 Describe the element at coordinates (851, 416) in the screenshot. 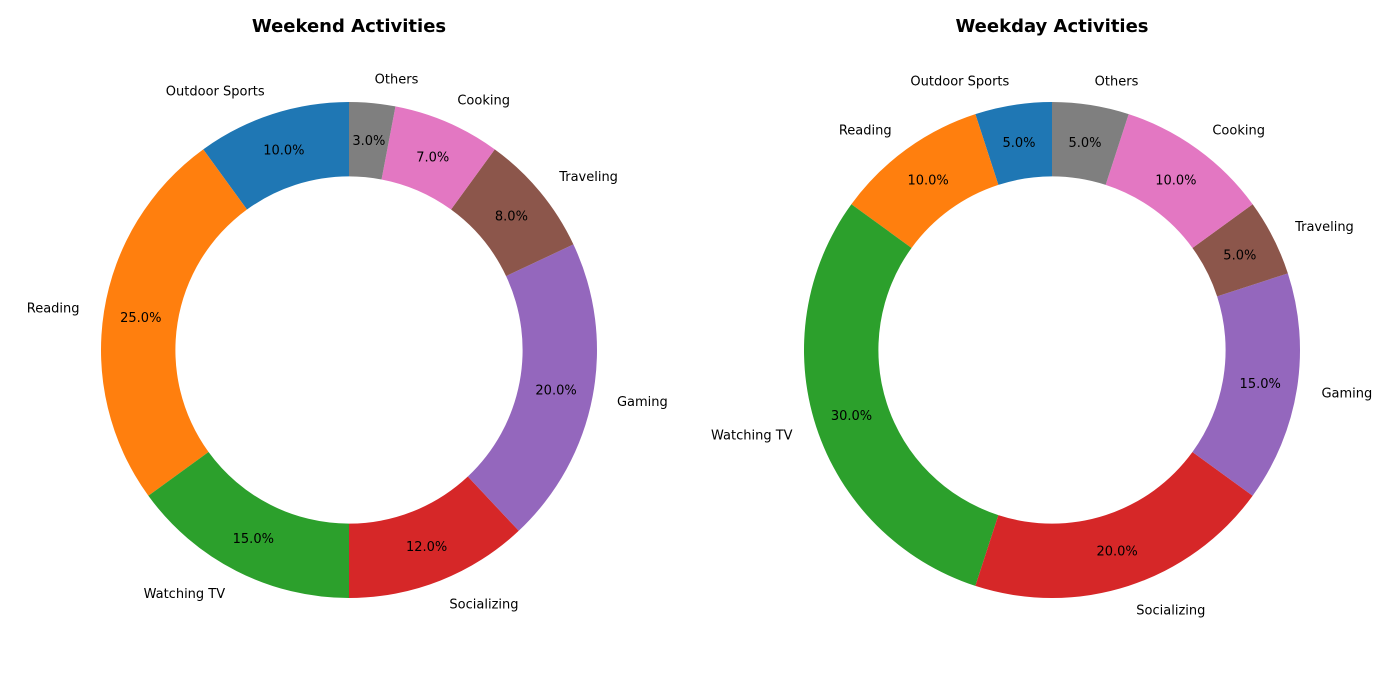

I see `slice-value-label: 30.0%` at that location.